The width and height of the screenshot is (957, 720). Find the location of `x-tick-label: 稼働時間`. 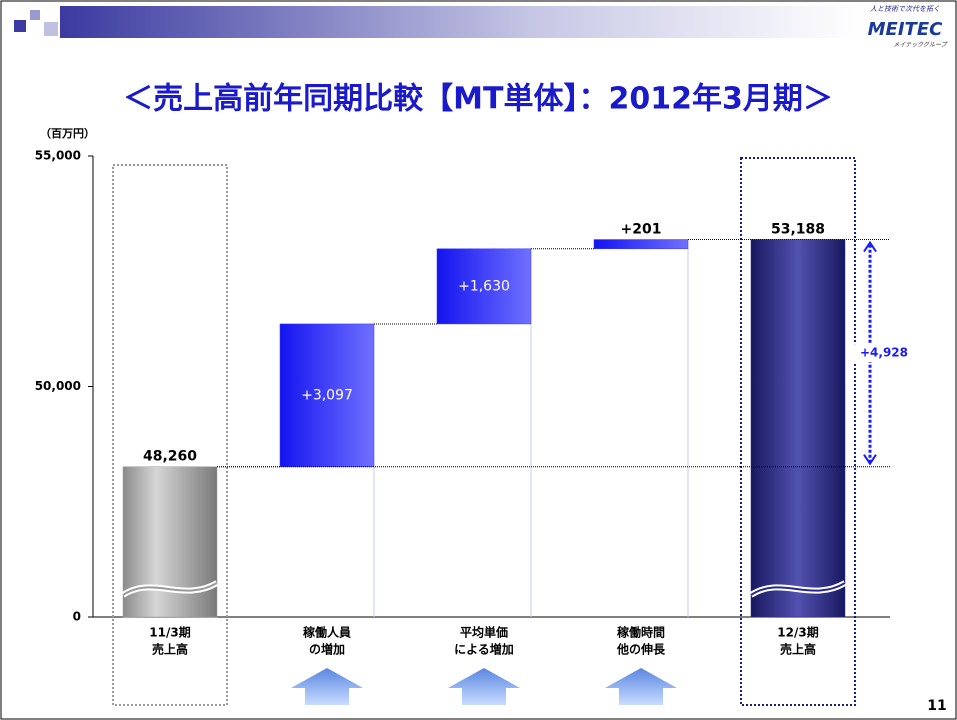

x-tick-label: 稼働時間 is located at coordinates (641, 632).